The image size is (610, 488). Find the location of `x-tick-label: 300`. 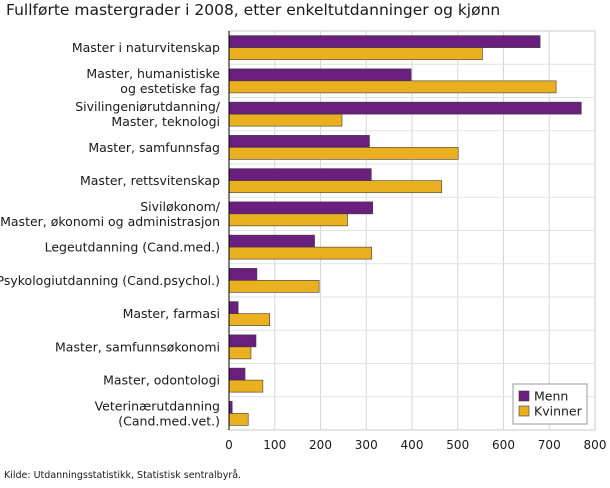

x-tick-label: 300 is located at coordinates (366, 445).